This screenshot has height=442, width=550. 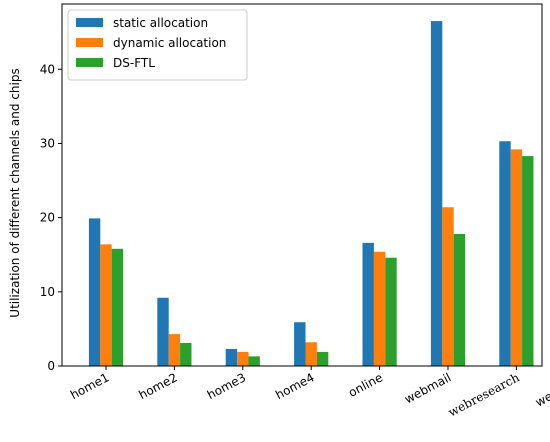 What do you see at coordinates (448, 286) in the screenshot?
I see `bar-webmail-dynamic-allocation` at bounding box center [448, 286].